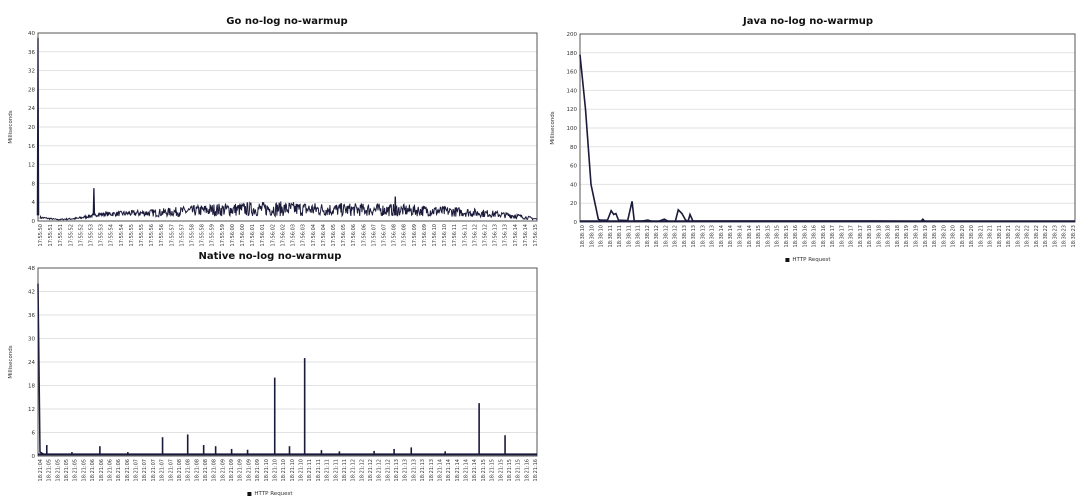  I want to click on y-tick-label: 8, so click(34, 184).